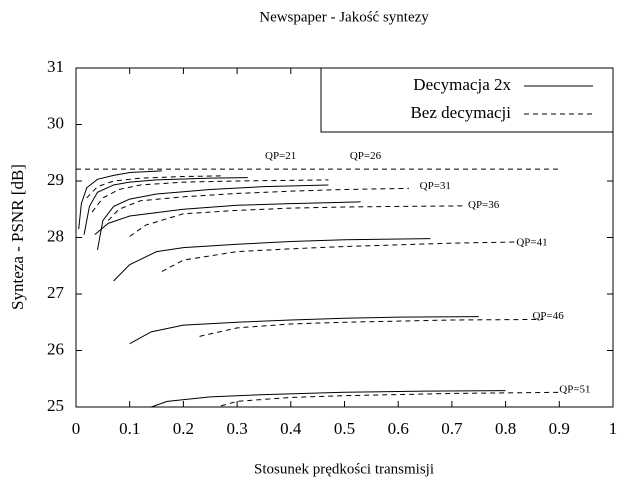 The height and width of the screenshot is (488, 633). I want to click on x-tick-label: 0.2, so click(183, 428).